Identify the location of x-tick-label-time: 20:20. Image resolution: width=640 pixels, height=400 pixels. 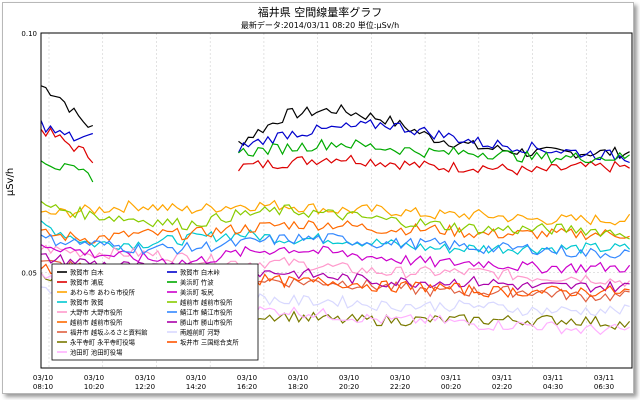
(349, 387).